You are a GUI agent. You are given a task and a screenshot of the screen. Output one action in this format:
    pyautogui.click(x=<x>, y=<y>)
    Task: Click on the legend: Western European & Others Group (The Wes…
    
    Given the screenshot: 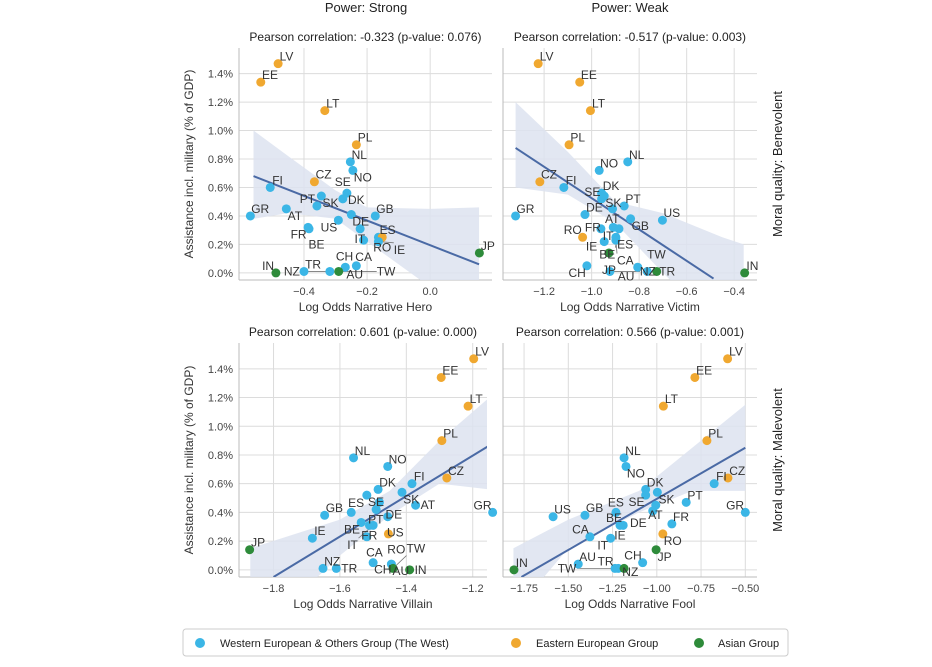 What is the action you would take?
    pyautogui.click(x=485, y=642)
    